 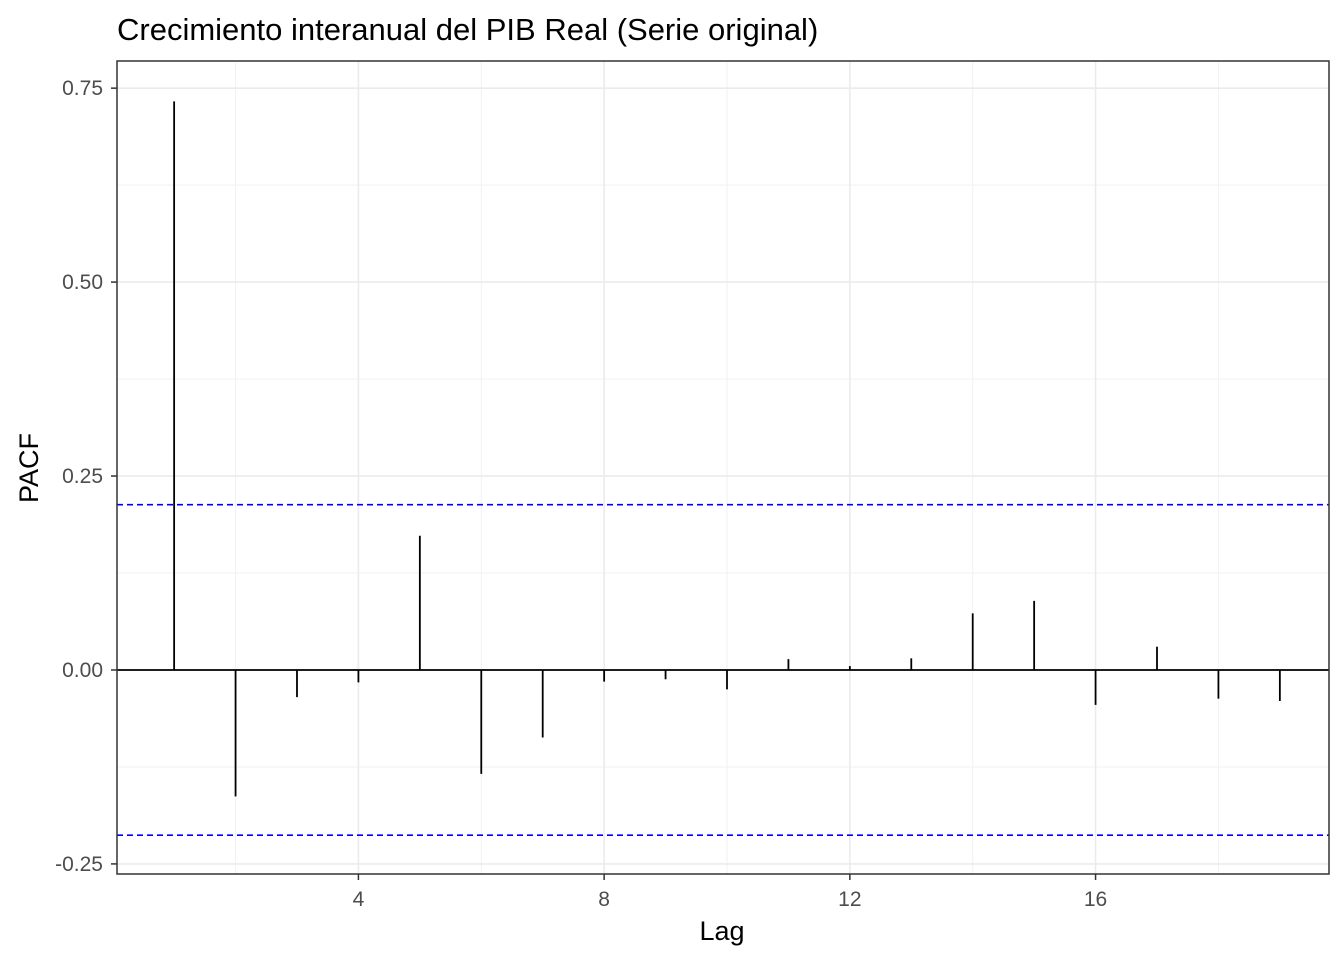 I want to click on y-tick-label: -0.25, so click(x=79, y=864).